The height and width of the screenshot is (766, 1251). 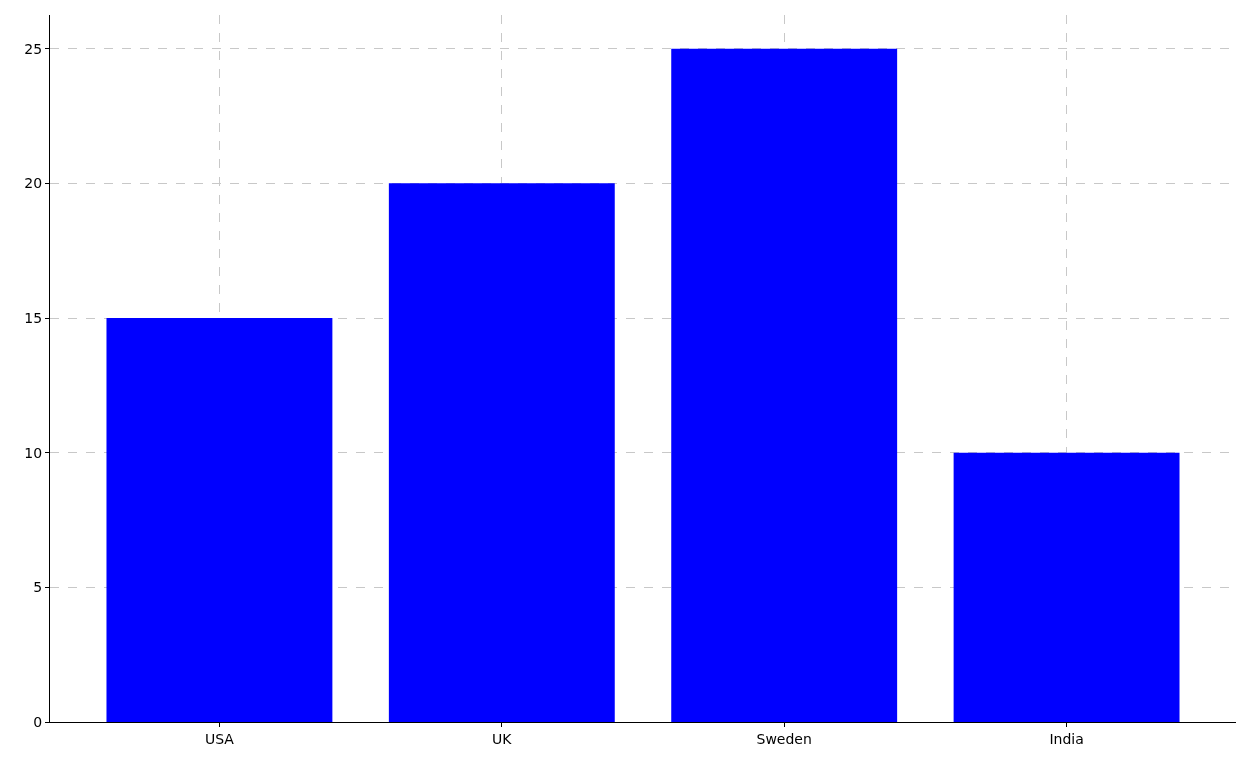 I want to click on x-tick-label: USA, so click(x=219, y=738).